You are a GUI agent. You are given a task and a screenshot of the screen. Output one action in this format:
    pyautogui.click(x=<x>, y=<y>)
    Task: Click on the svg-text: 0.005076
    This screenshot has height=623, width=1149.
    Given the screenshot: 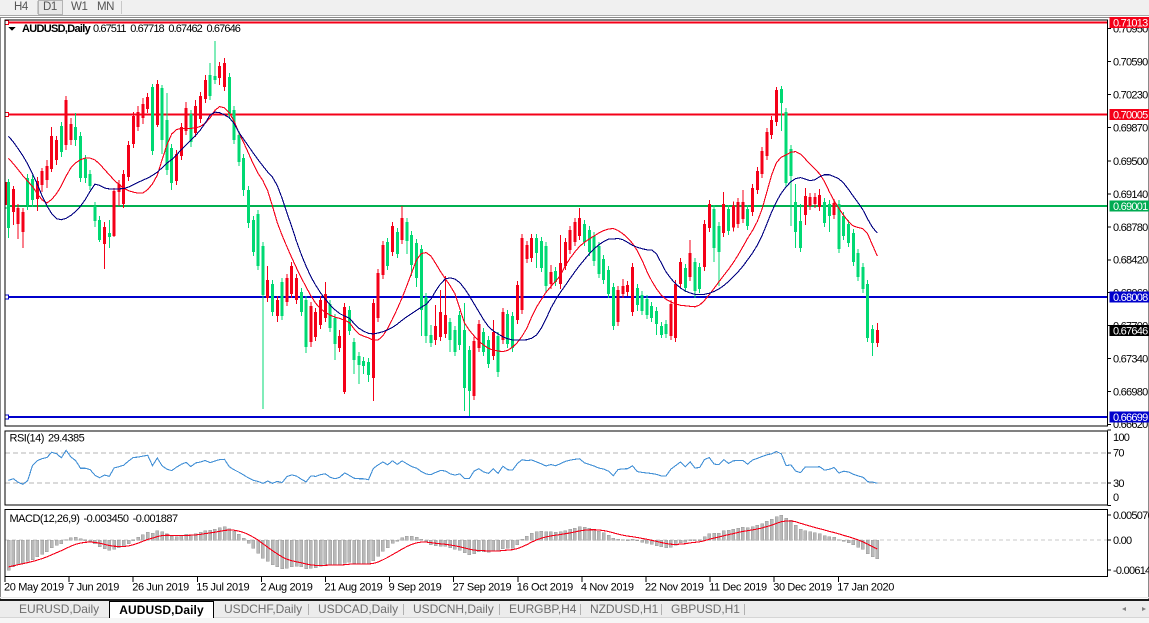 What is the action you would take?
    pyautogui.click(x=1131, y=516)
    